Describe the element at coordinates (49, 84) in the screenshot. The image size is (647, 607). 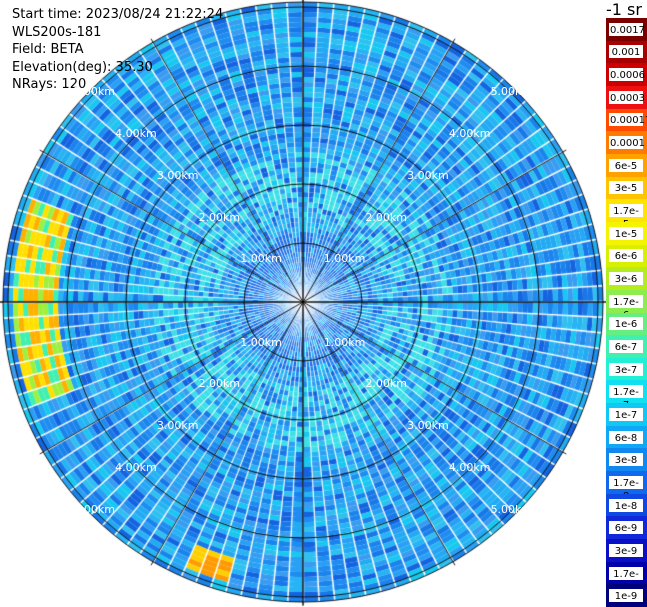
I see `nrays: NRays: 120` at that location.